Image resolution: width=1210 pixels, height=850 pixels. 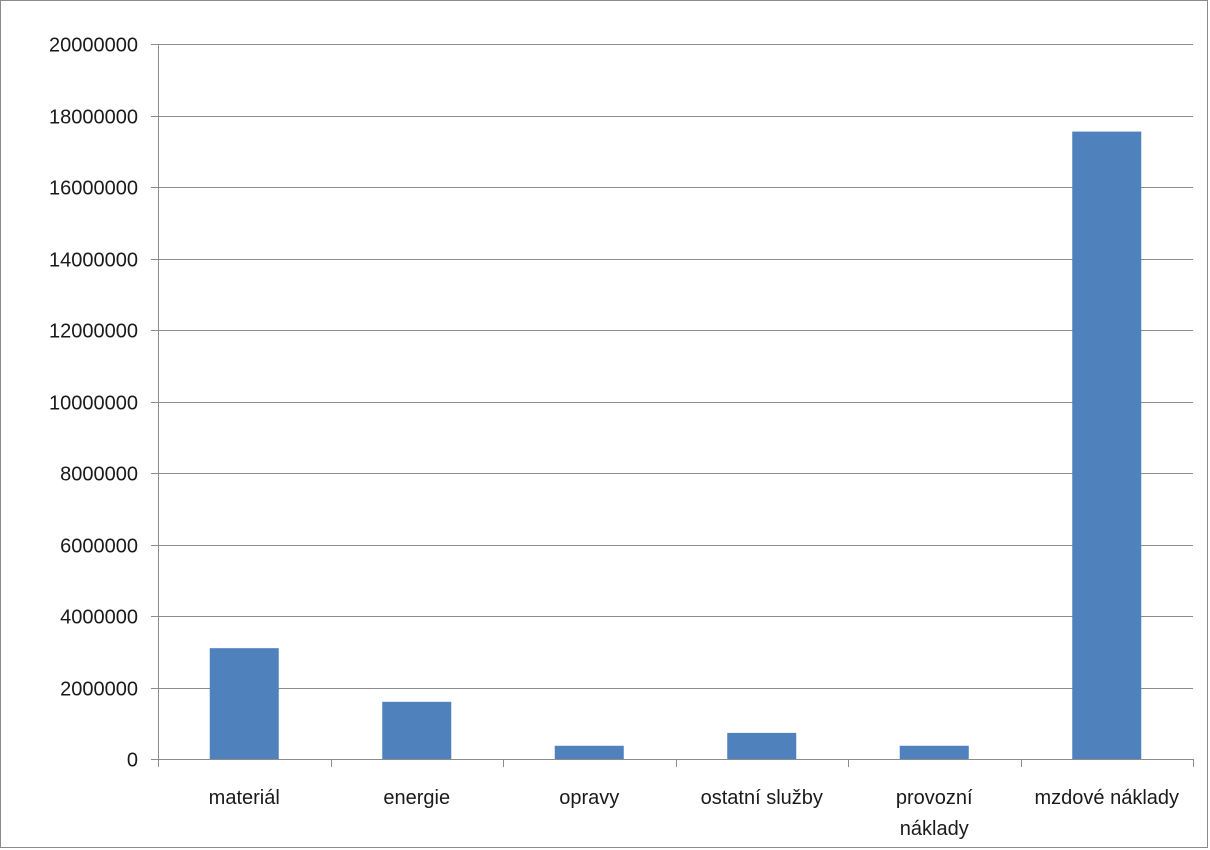 I want to click on x-category-label: mzdové náklady, so click(x=1106, y=798).